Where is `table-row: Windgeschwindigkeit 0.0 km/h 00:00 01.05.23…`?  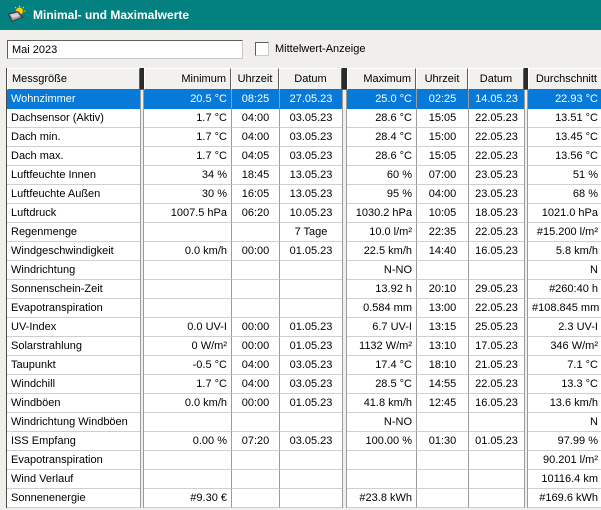
table-row: Windgeschwindigkeit 0.0 km/h 00:00 01.05.23… is located at coordinates (304, 251).